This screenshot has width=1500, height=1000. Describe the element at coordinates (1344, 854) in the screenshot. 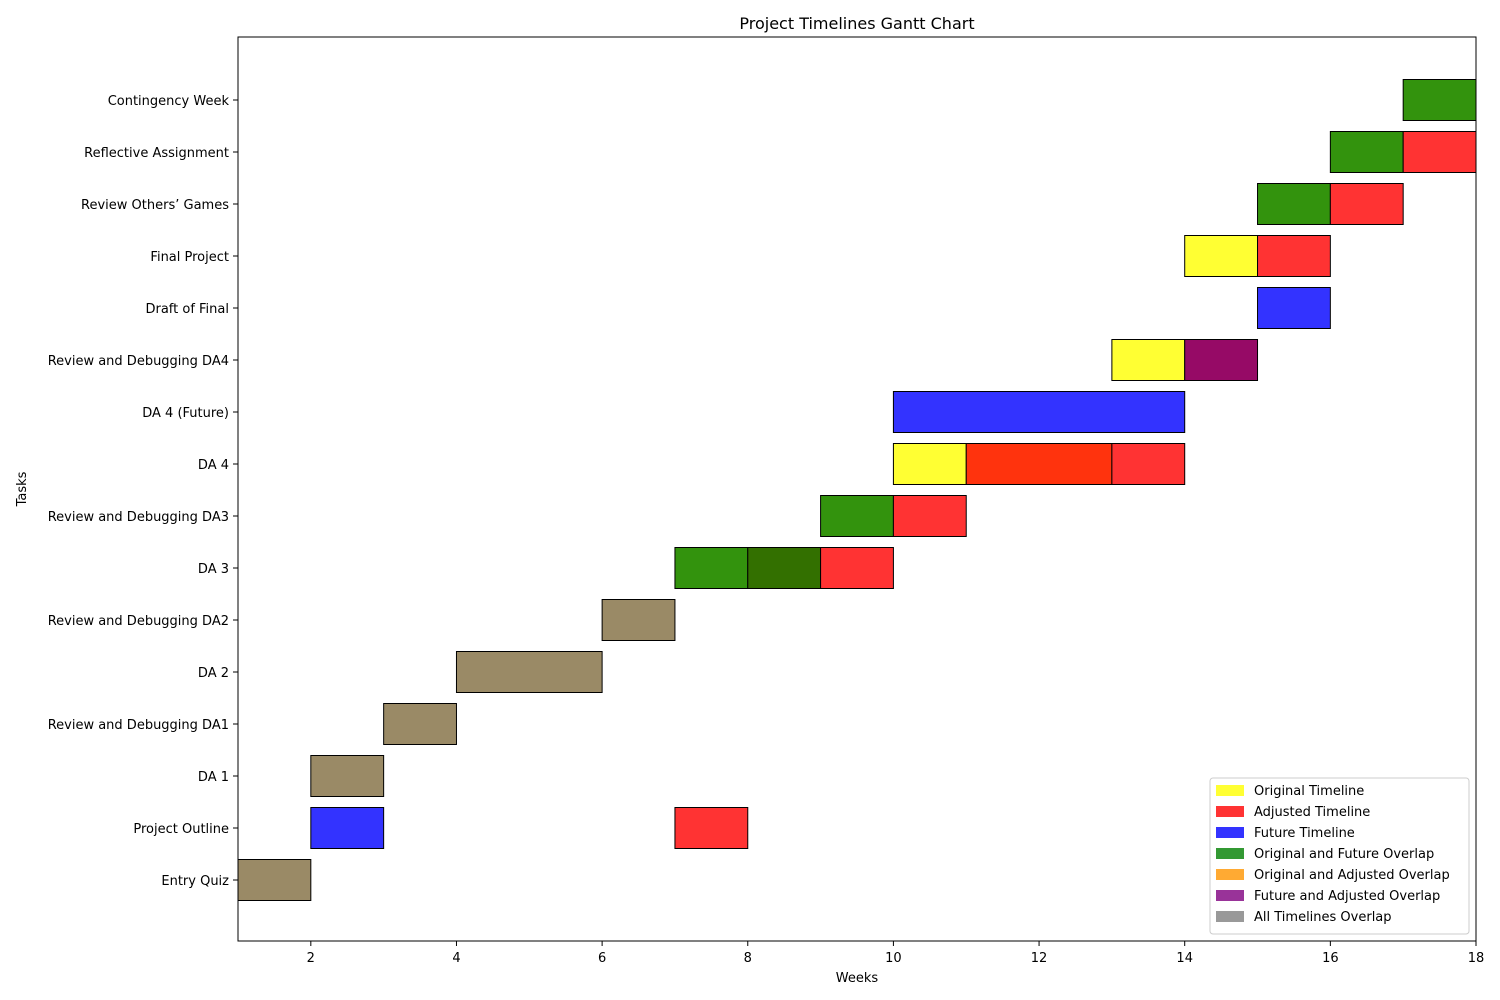

I see `legend-label: Original and Future Overlap` at that location.